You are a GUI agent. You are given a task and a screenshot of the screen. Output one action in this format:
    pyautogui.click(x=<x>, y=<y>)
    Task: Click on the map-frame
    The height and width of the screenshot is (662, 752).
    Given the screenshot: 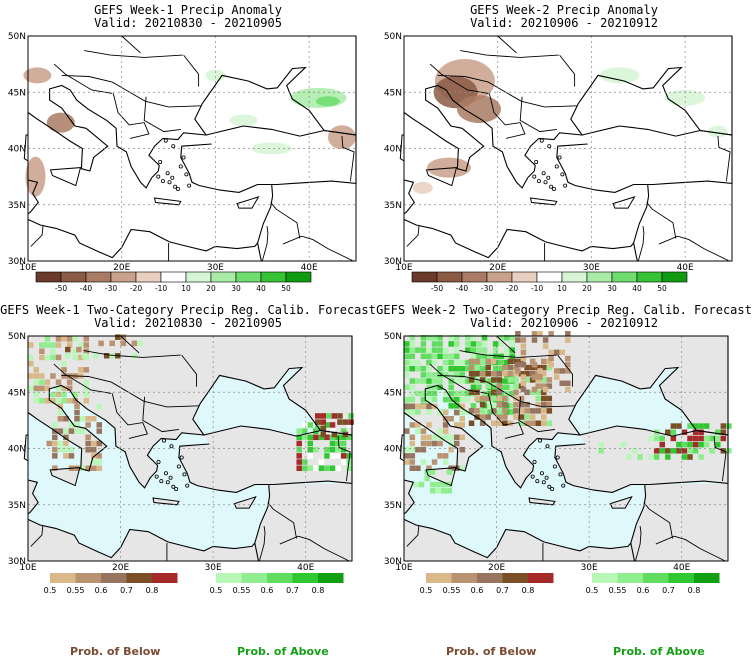 What is the action you would take?
    pyautogui.click(x=190, y=448)
    